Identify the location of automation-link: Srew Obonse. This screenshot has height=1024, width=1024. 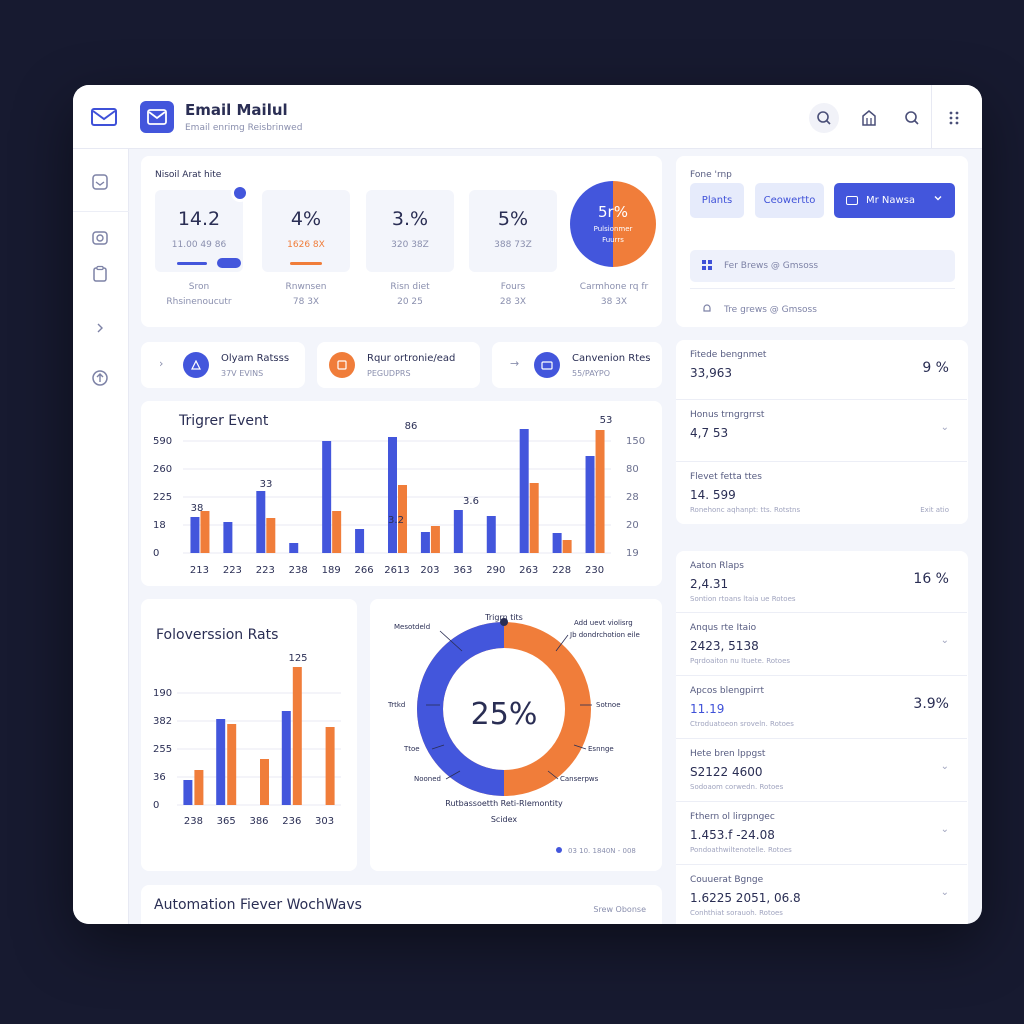
(619, 909).